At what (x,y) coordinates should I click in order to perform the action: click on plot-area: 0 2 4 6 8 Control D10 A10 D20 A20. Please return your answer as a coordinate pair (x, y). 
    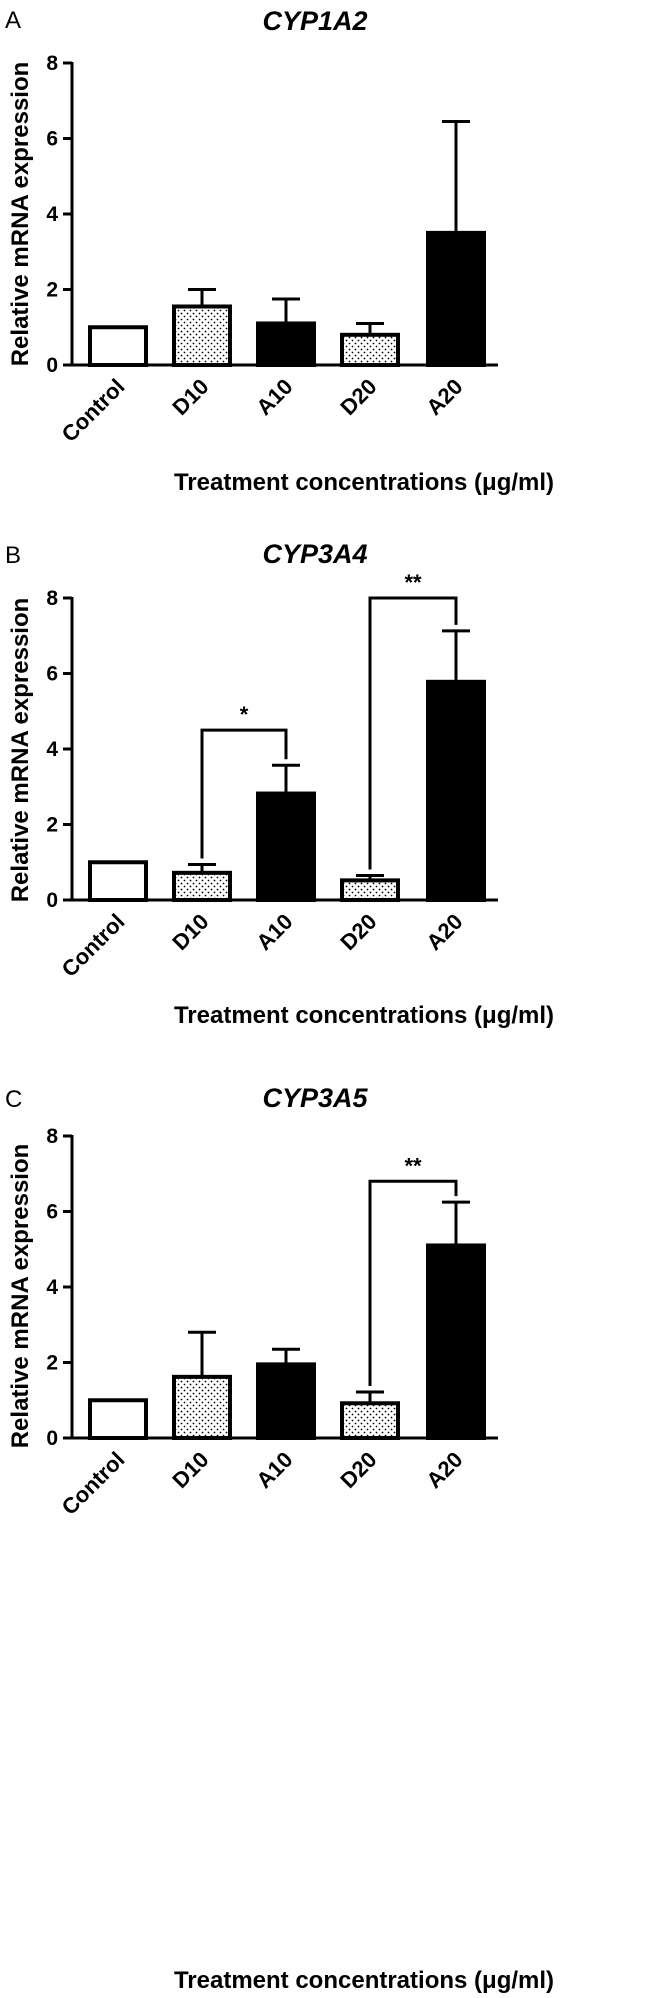
    Looking at the image, I should click on (272, 249).